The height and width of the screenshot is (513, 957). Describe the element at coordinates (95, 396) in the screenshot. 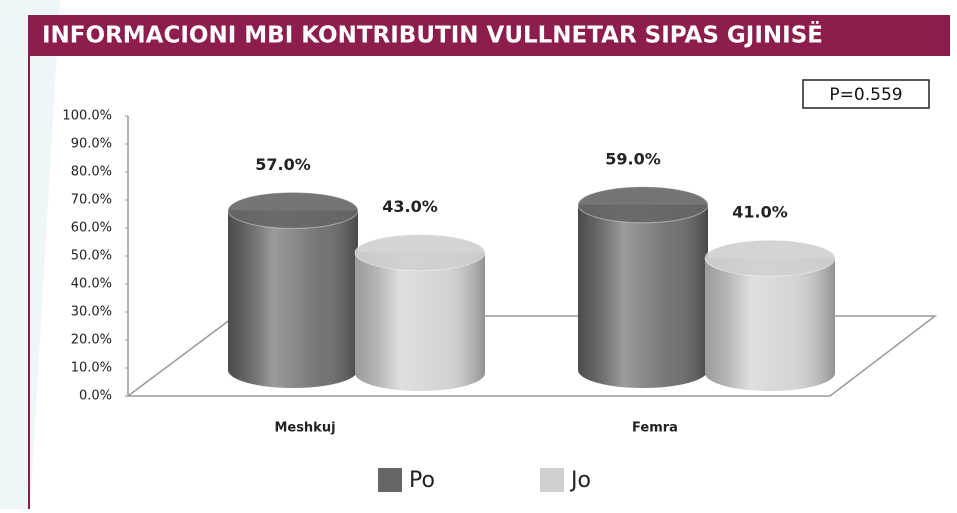

I see `y-tick-label: 0.0%` at that location.